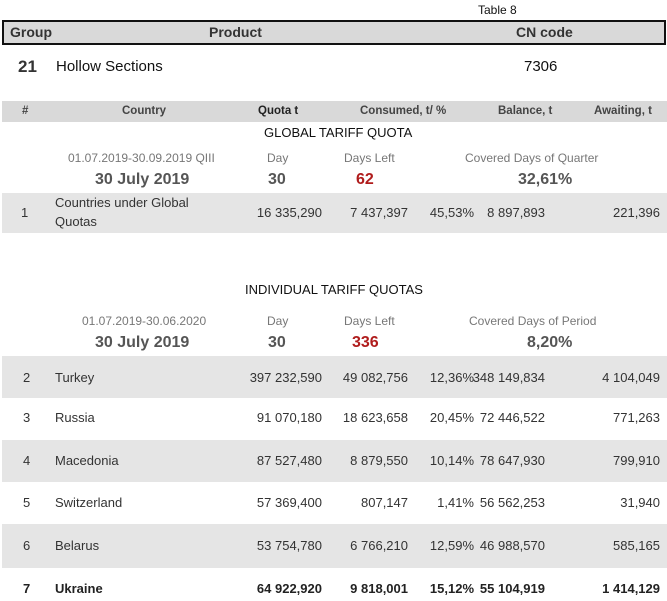 The height and width of the screenshot is (601, 667). Describe the element at coordinates (623, 111) in the screenshot. I see `col-awaiting: Awaiting, t` at that location.